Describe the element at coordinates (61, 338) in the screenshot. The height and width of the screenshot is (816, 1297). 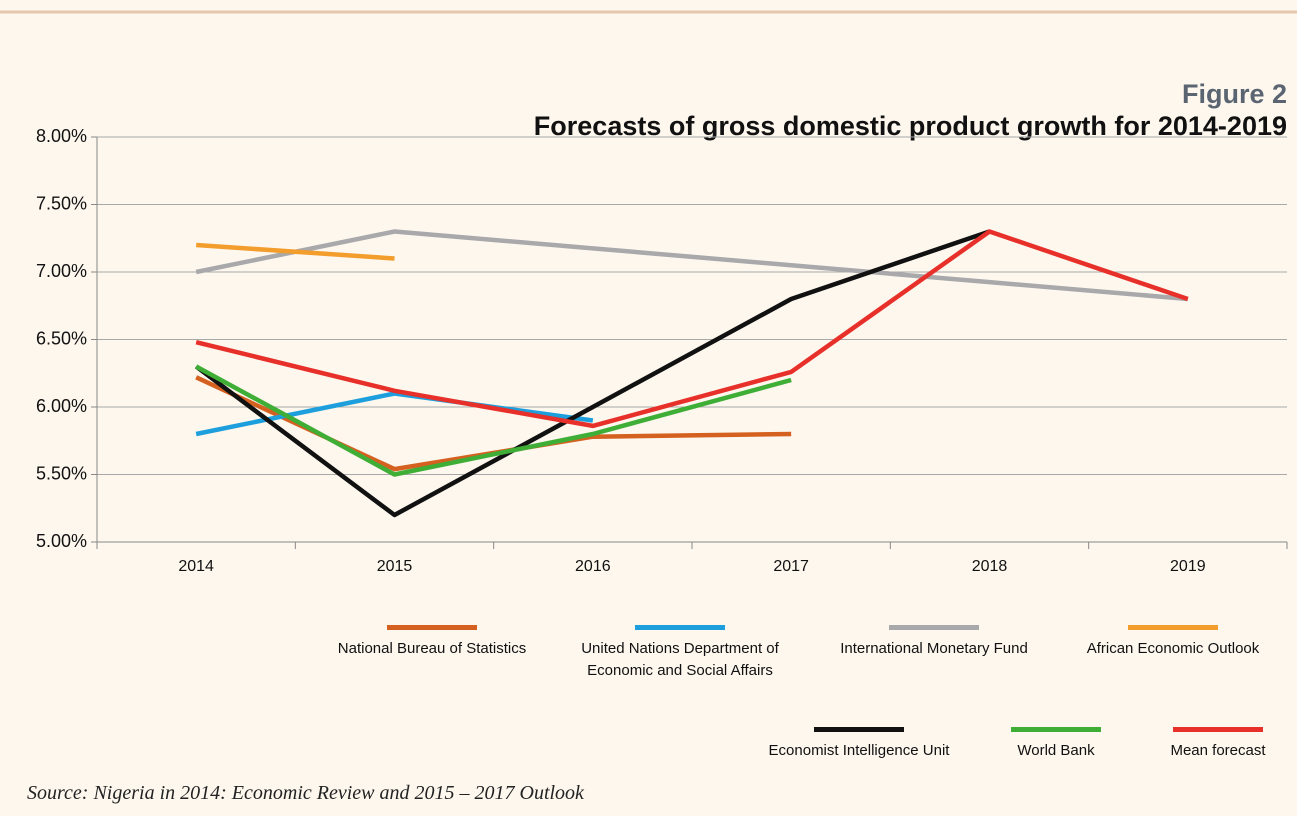
I see `y-tick-label: 6.50%` at that location.